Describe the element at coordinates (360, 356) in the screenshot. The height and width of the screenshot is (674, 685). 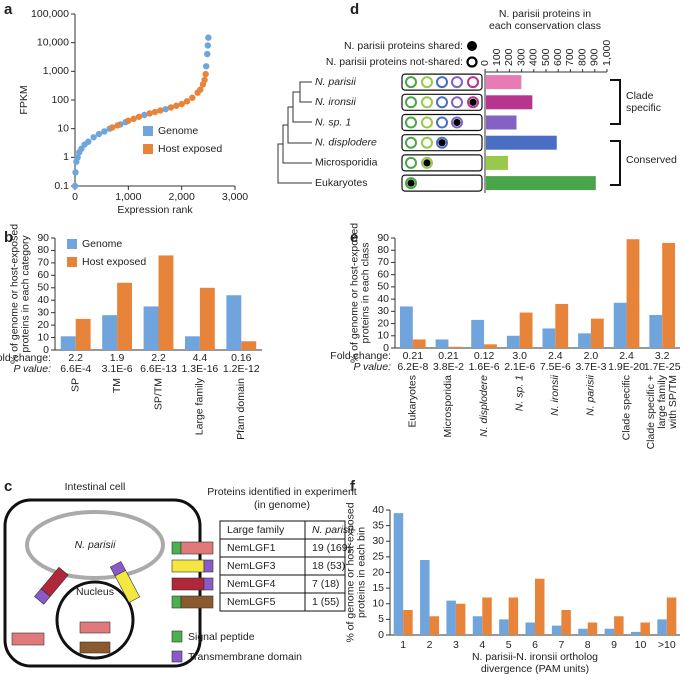
I see `row-label: Fold change:` at that location.